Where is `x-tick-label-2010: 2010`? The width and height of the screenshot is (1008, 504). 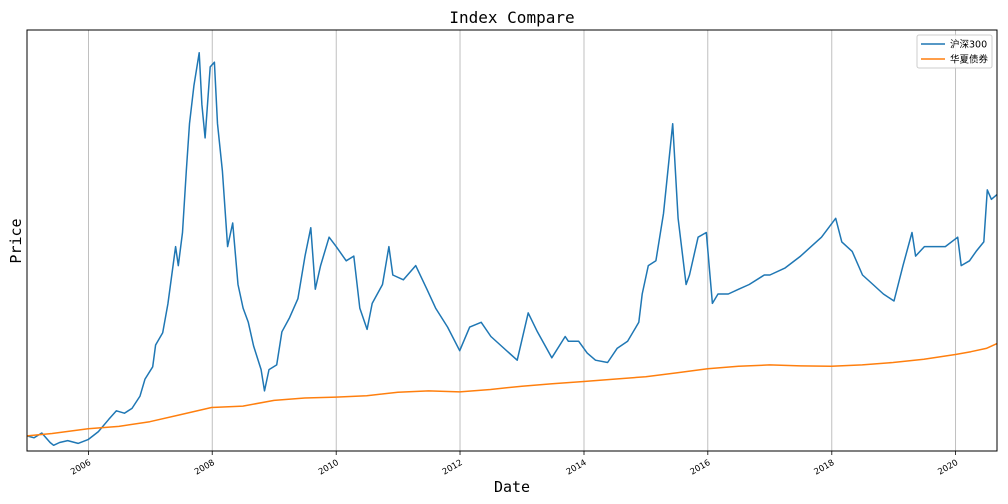
x-tick-label-2010: 2010 is located at coordinates (329, 467).